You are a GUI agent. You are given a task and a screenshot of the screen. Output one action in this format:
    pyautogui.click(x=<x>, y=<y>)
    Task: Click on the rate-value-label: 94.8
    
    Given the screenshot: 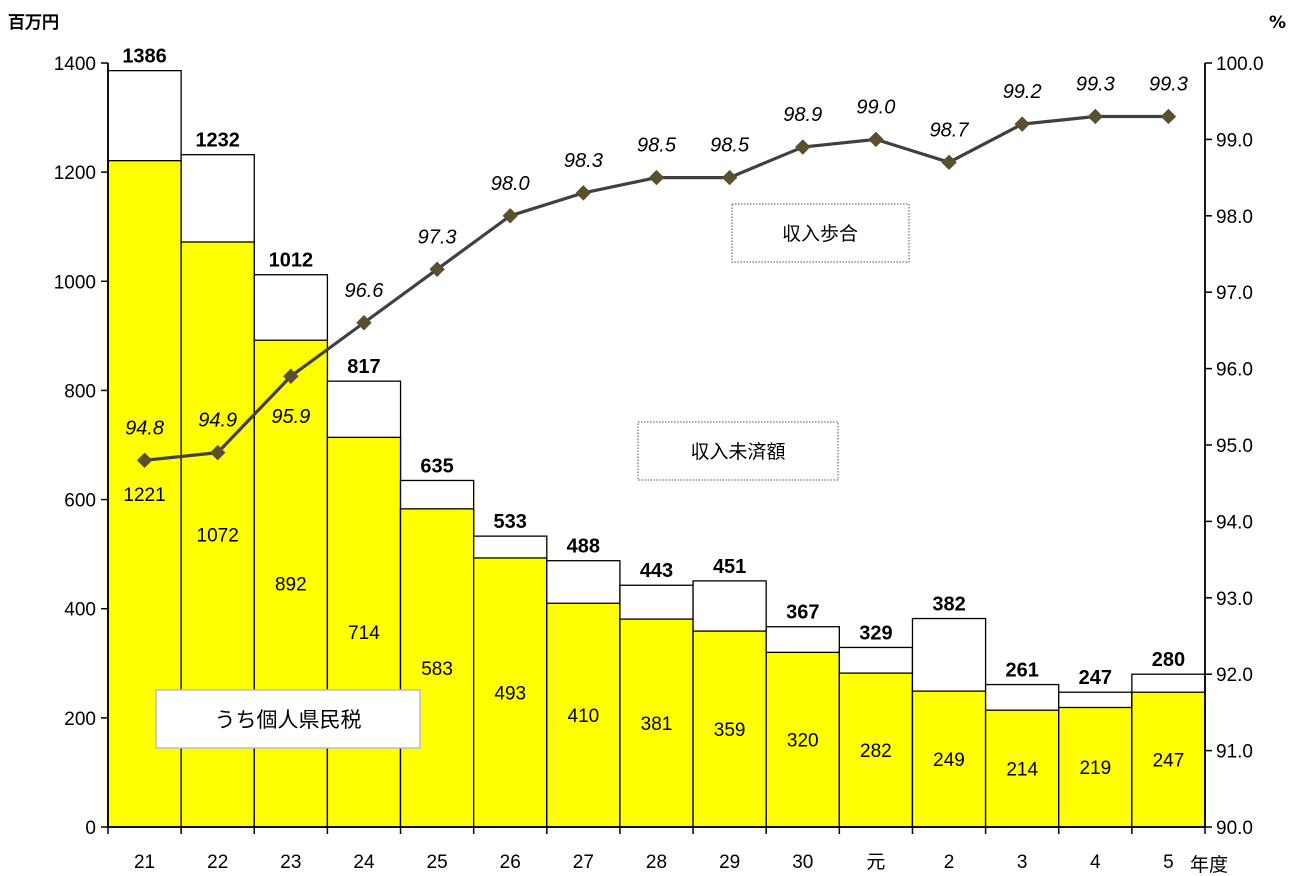 What is the action you would take?
    pyautogui.click(x=144, y=428)
    